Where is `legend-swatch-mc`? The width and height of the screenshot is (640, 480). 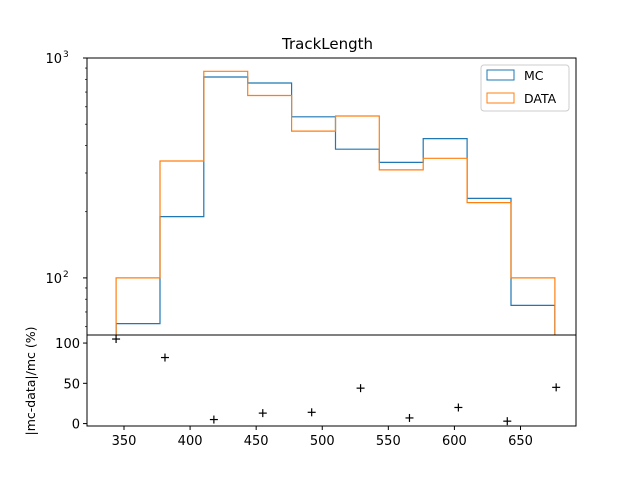 legend-swatch-mc is located at coordinates (500, 75).